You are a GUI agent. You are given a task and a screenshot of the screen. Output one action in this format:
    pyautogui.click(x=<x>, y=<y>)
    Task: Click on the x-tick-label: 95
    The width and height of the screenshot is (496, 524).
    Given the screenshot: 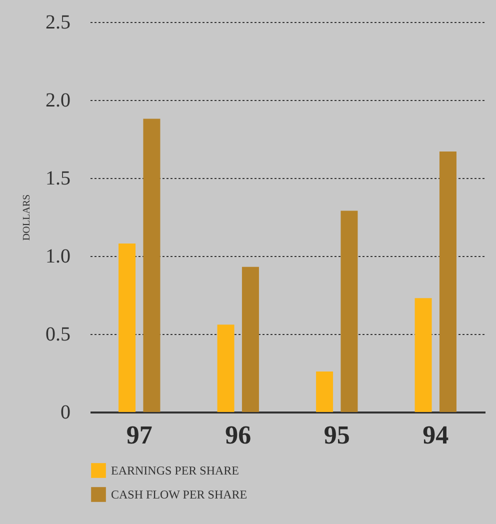 What is the action you would take?
    pyautogui.click(x=337, y=435)
    